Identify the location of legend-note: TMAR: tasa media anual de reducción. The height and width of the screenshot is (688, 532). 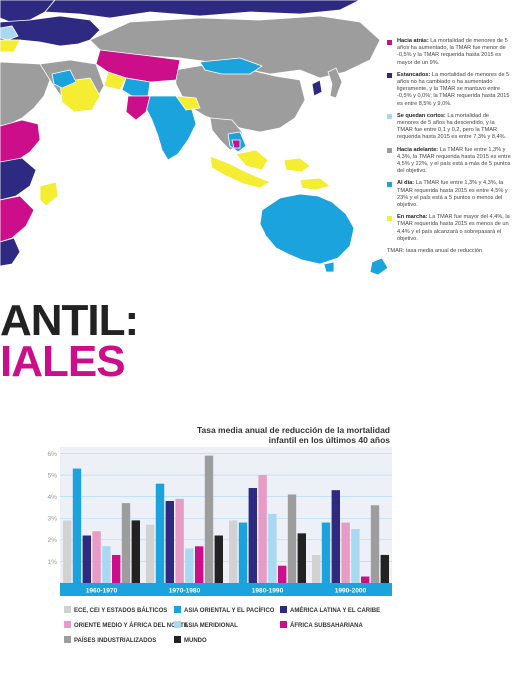
(435, 251).